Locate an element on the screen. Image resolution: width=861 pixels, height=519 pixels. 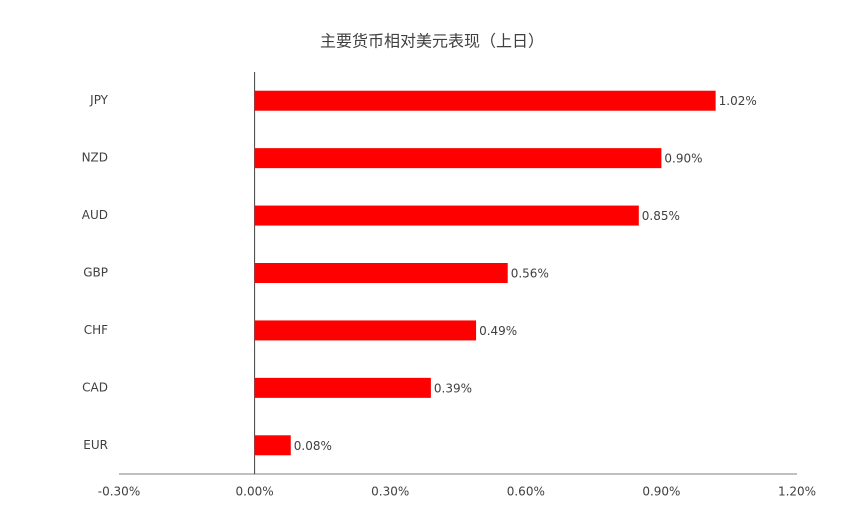
y-tick-label: EUR is located at coordinates (95, 445).